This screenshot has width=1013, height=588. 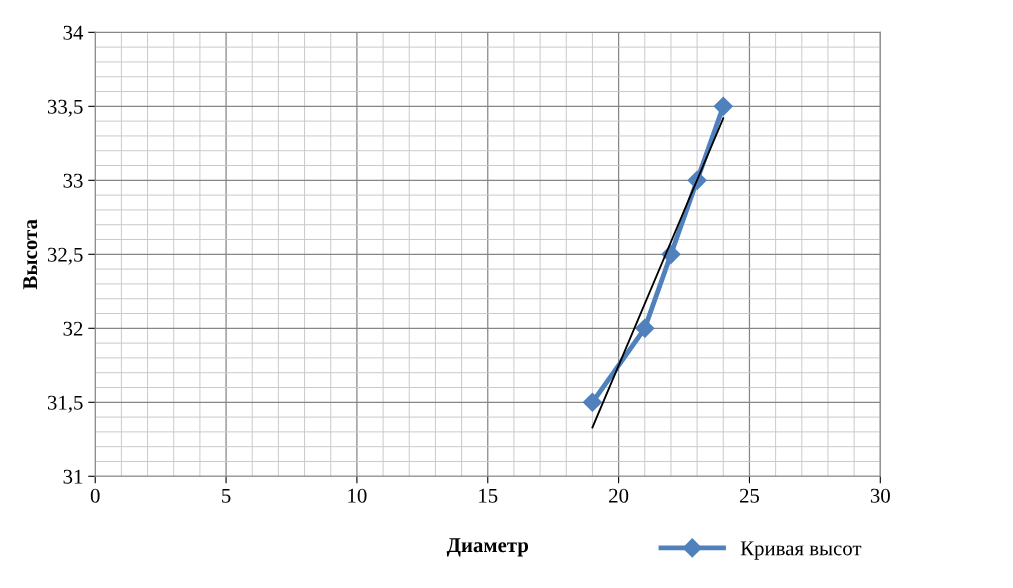 What do you see at coordinates (487, 547) in the screenshot?
I see `x-axis-title: Диаметр` at bounding box center [487, 547].